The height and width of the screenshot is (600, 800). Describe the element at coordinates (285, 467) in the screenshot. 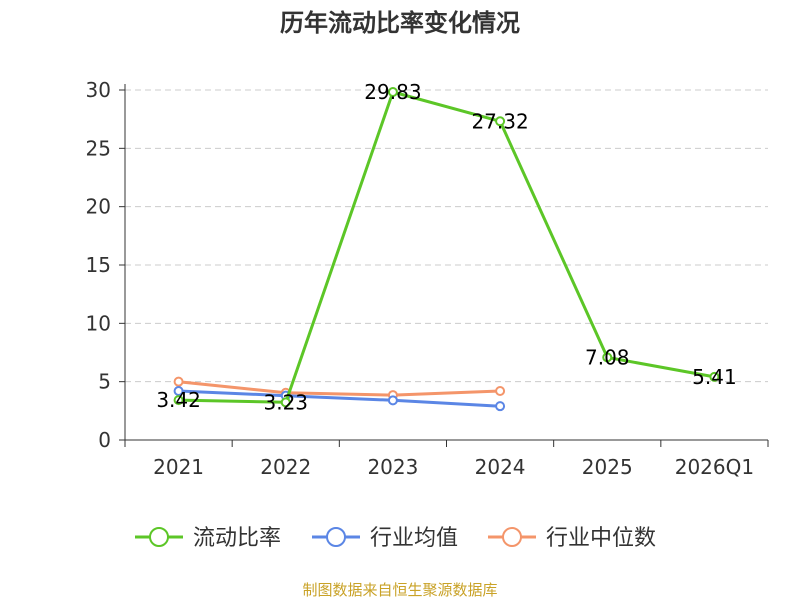

I see `x-tick-label: 2022` at that location.